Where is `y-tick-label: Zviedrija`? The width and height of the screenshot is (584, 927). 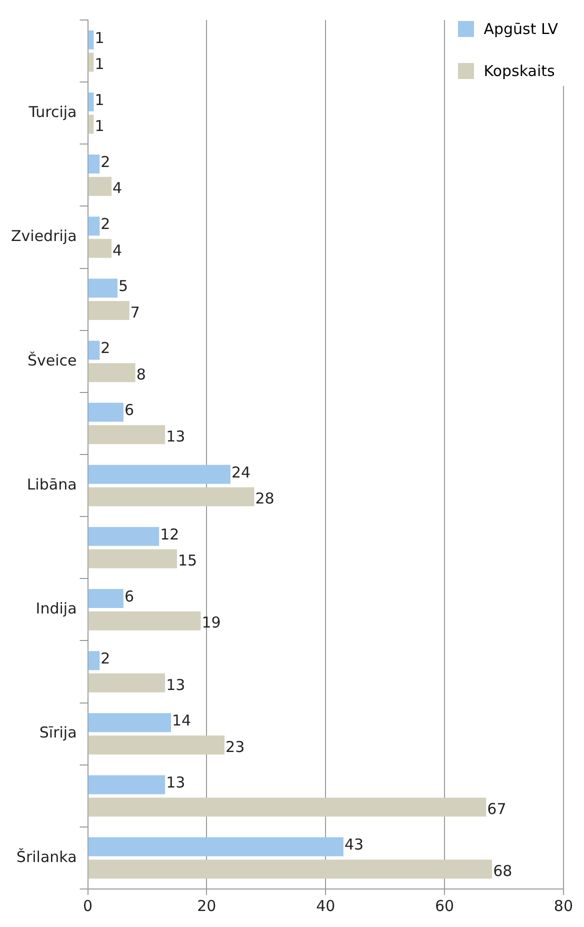
y-tick-label: Zviedrija is located at coordinates (44, 236).